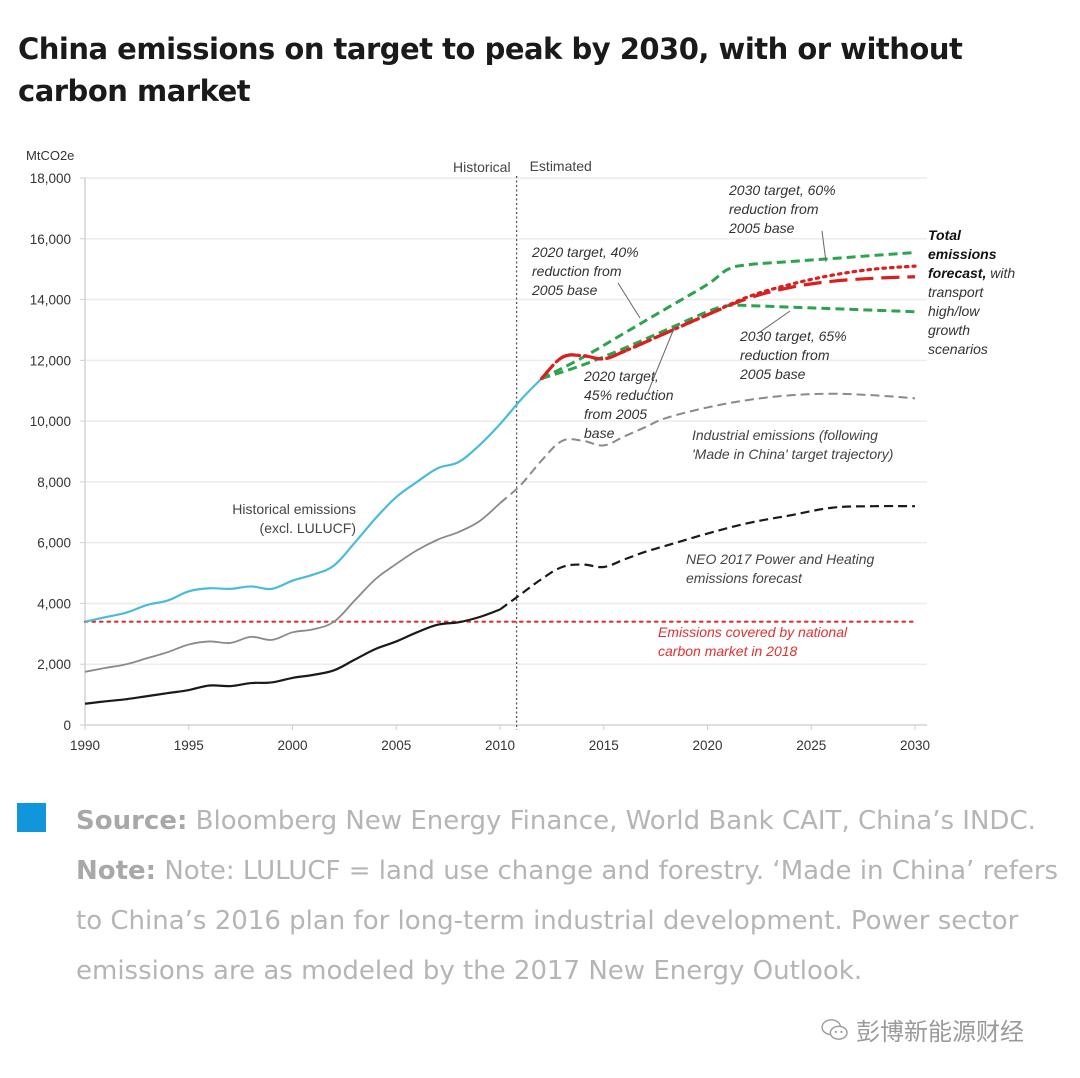 Image resolution: width=1080 pixels, height=1078 pixels. What do you see at coordinates (294, 509) in the screenshot?
I see `annotation-text: Historical emissions` at bounding box center [294, 509].